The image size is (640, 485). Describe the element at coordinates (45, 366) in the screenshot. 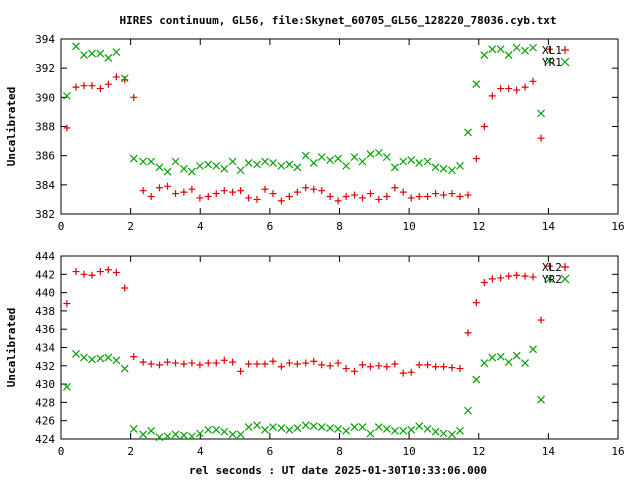

I see `y-tick-label: 432` at that location.